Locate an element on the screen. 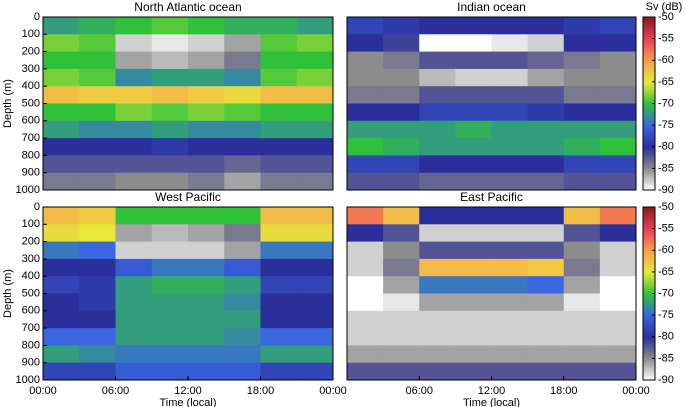  y-tick-label: 1000 is located at coordinates (28, 190).